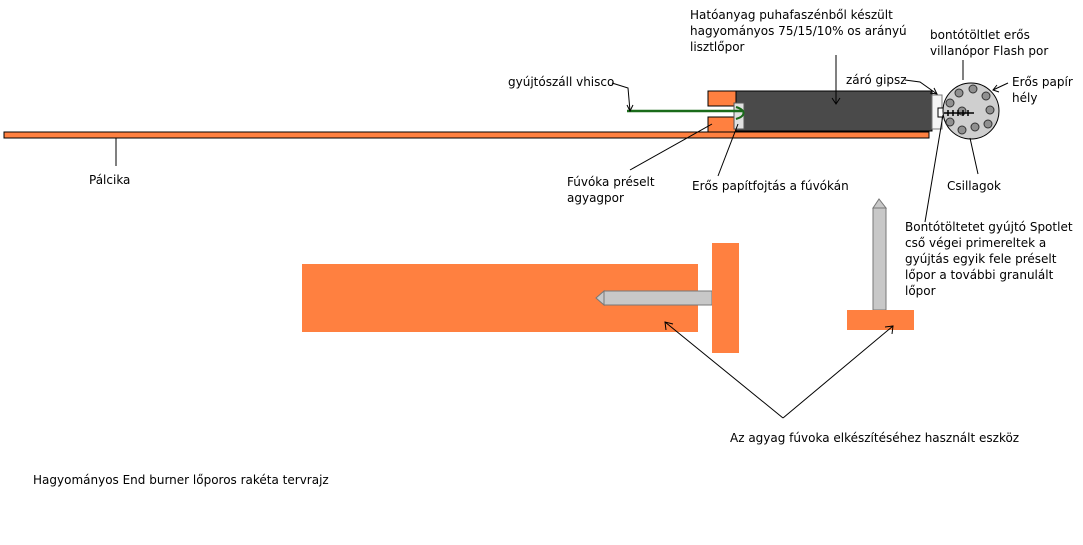 This screenshot has height=545, width=1083. What do you see at coordinates (880, 320) in the screenshot?
I see `tool-base` at bounding box center [880, 320].